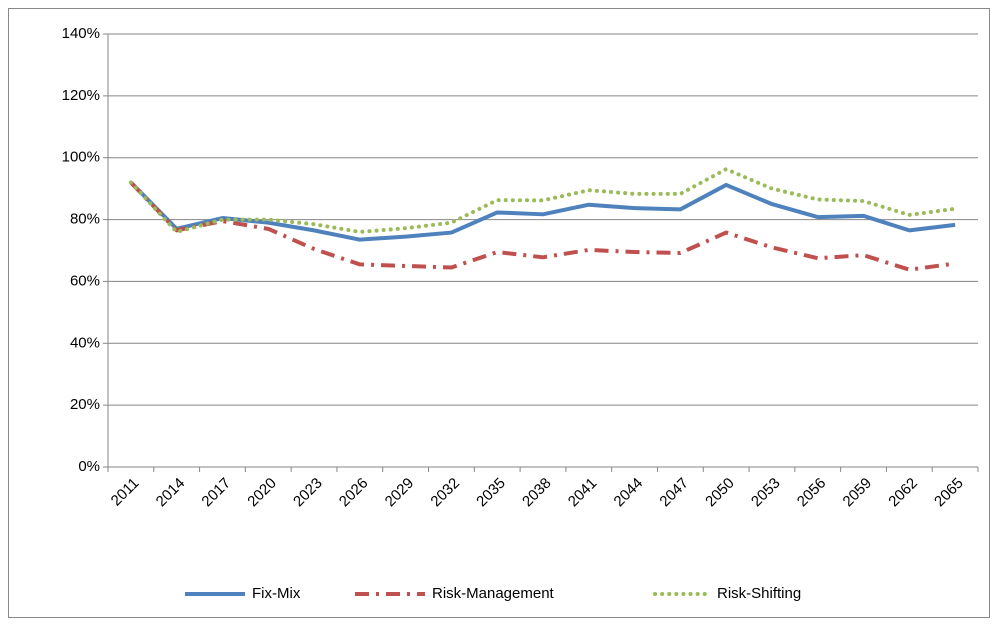 This screenshot has width=995, height=624. What do you see at coordinates (493, 593) in the screenshot?
I see `legend-label: Risk-Management` at bounding box center [493, 593].